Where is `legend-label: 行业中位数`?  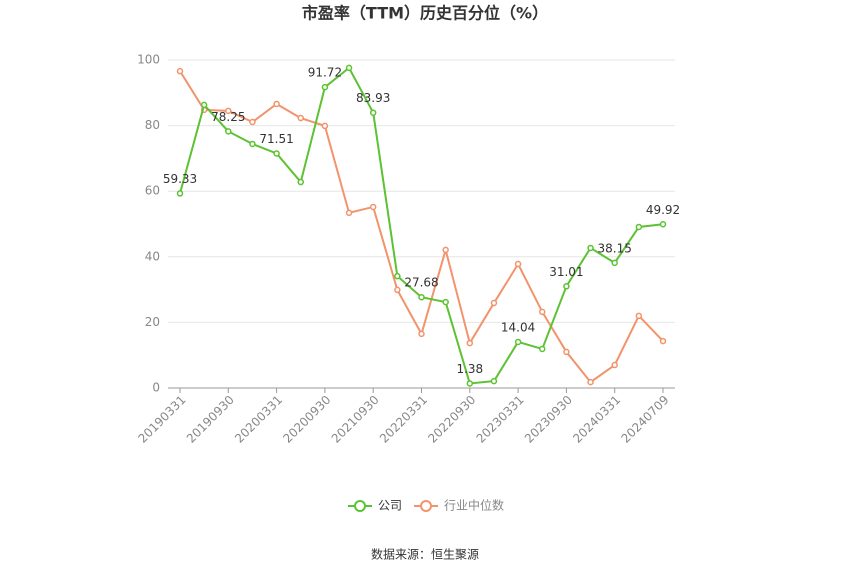 legend-label: 行业中位数 is located at coordinates (474, 505).